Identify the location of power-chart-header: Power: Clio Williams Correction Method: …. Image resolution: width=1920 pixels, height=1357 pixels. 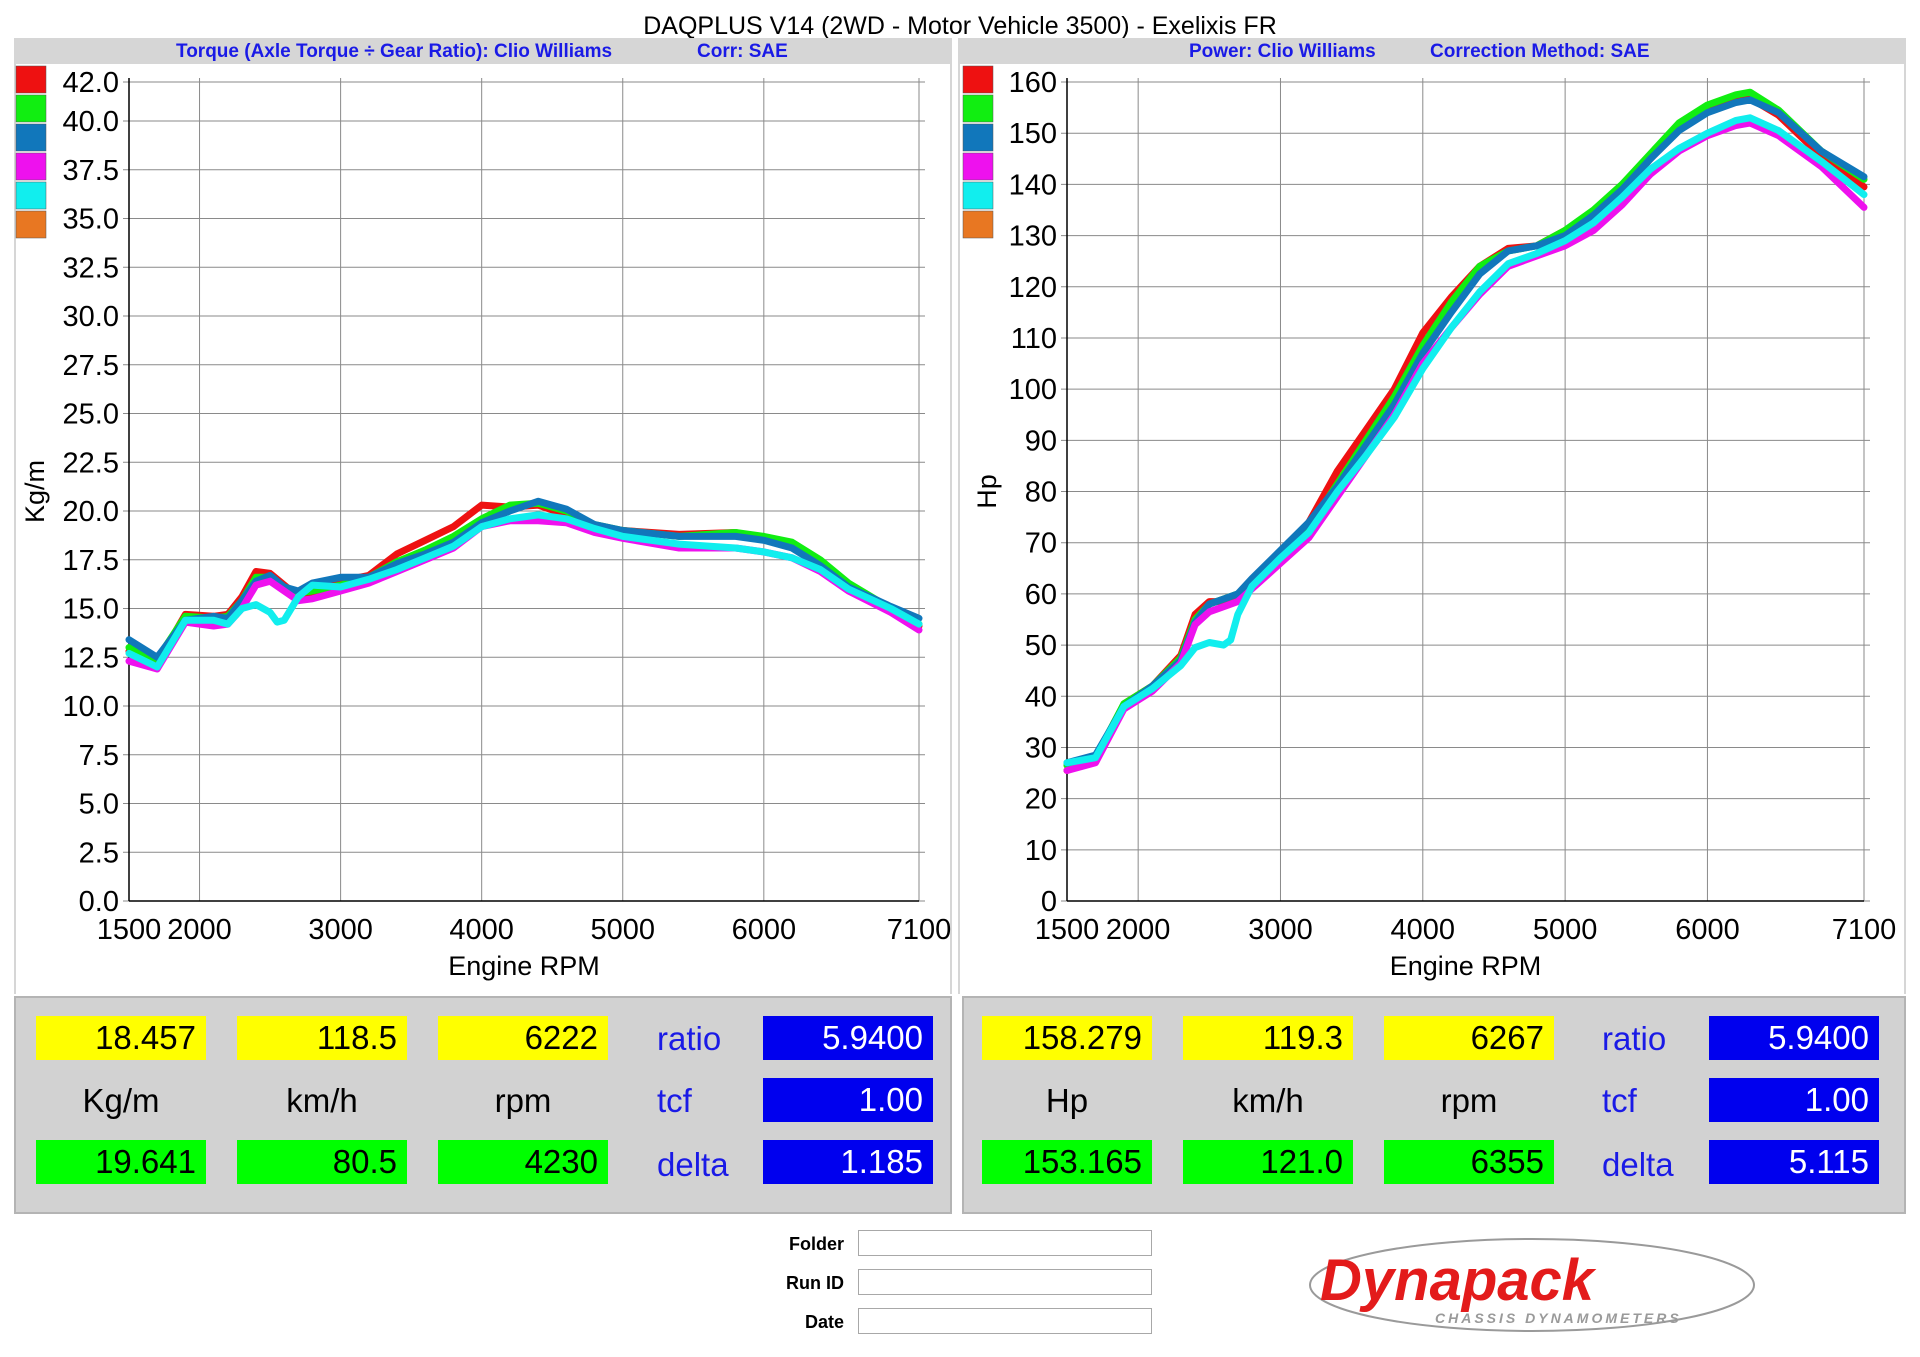
(1432, 51).